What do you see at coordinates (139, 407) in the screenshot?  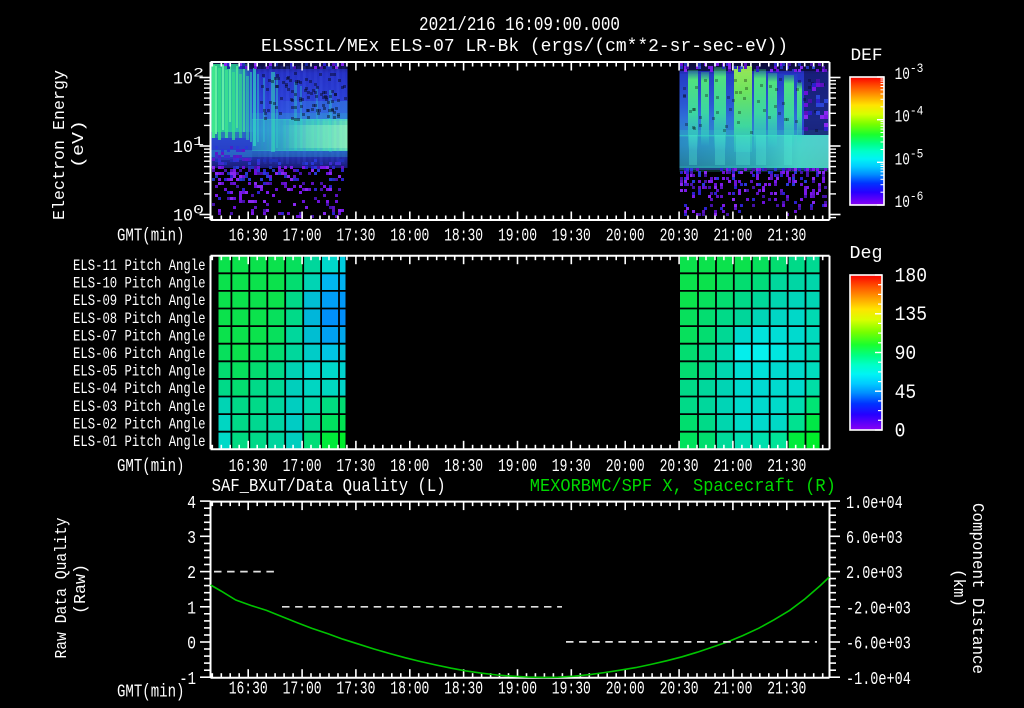 I see `svg-text: ELS-03 Pitch Angle` at bounding box center [139, 407].